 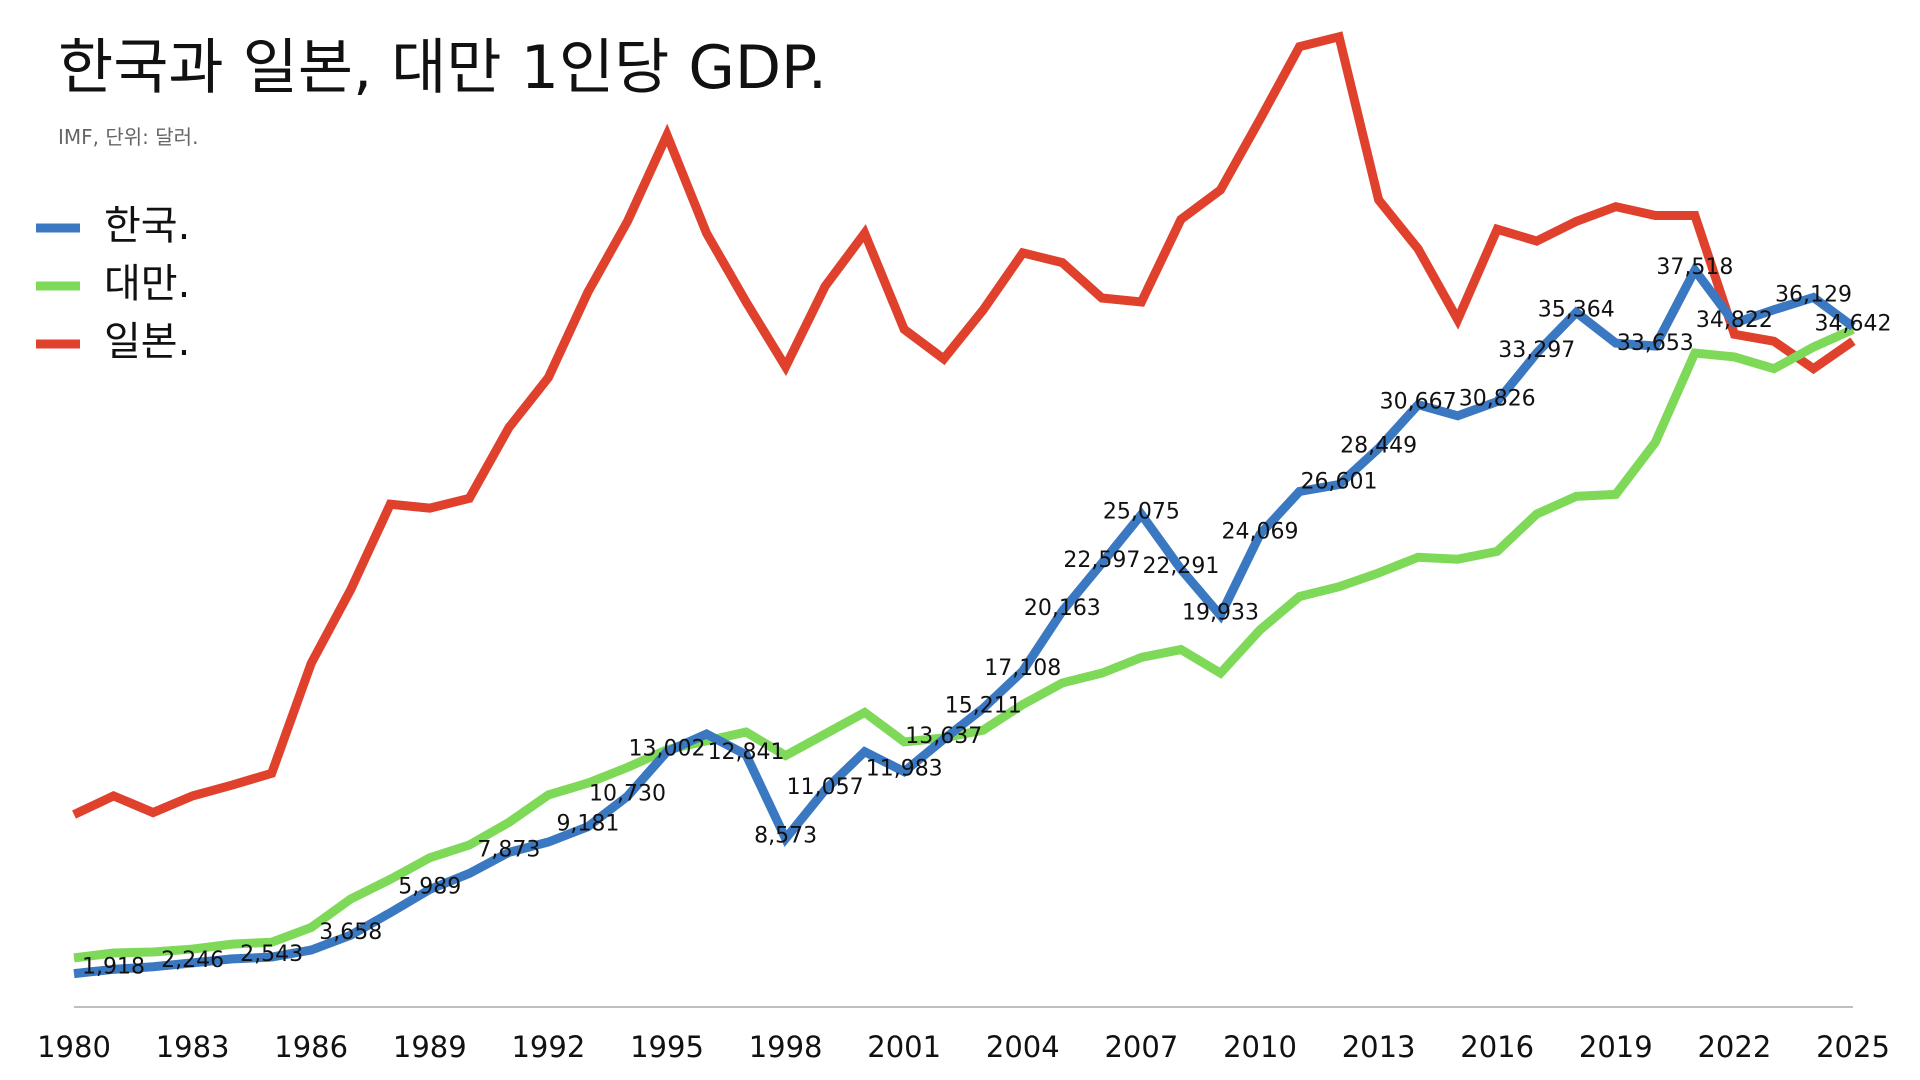 What do you see at coordinates (429, 886) in the screenshot?
I see `data-label: 5,989` at bounding box center [429, 886].